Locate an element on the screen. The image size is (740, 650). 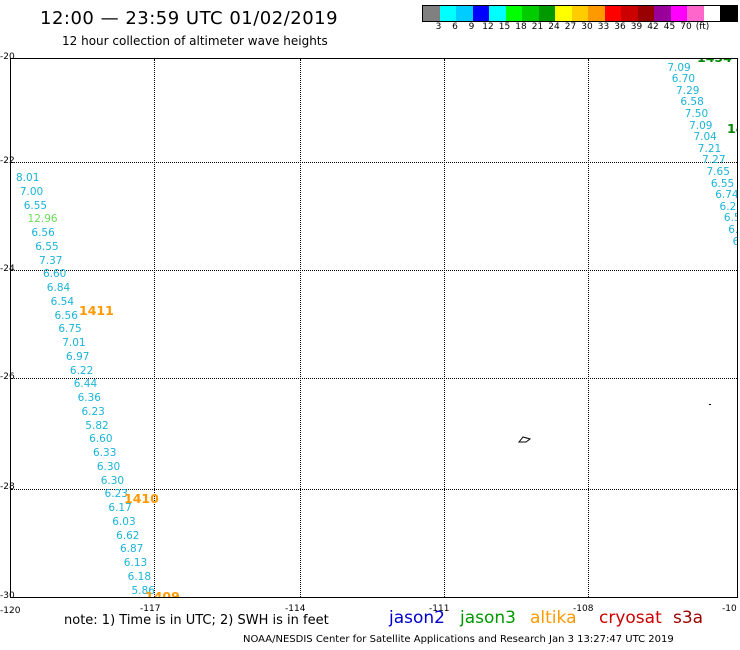
color-scale-label: 24 is located at coordinates (554, 27).